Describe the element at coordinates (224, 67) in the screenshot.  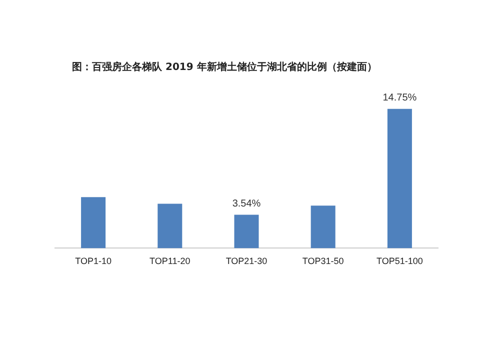
I see `chart-title: 图：百强房企各梯队 2019 年新增土储位于湖北省的比例（按建面）` at that location.